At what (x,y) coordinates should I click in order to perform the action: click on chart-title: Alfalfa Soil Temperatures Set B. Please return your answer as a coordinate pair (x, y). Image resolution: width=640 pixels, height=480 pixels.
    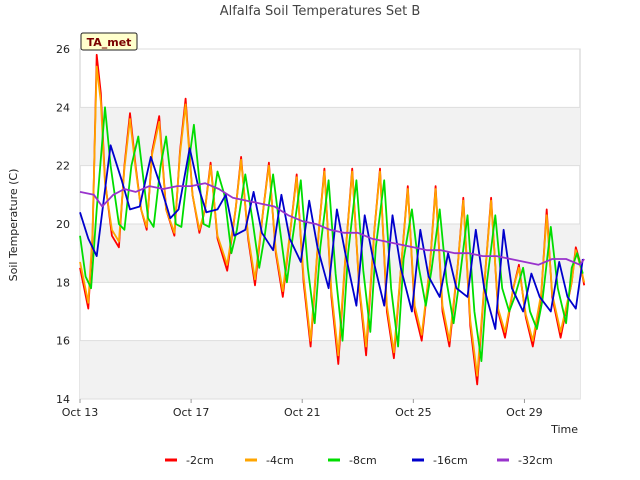
    Looking at the image, I should click on (320, 11).